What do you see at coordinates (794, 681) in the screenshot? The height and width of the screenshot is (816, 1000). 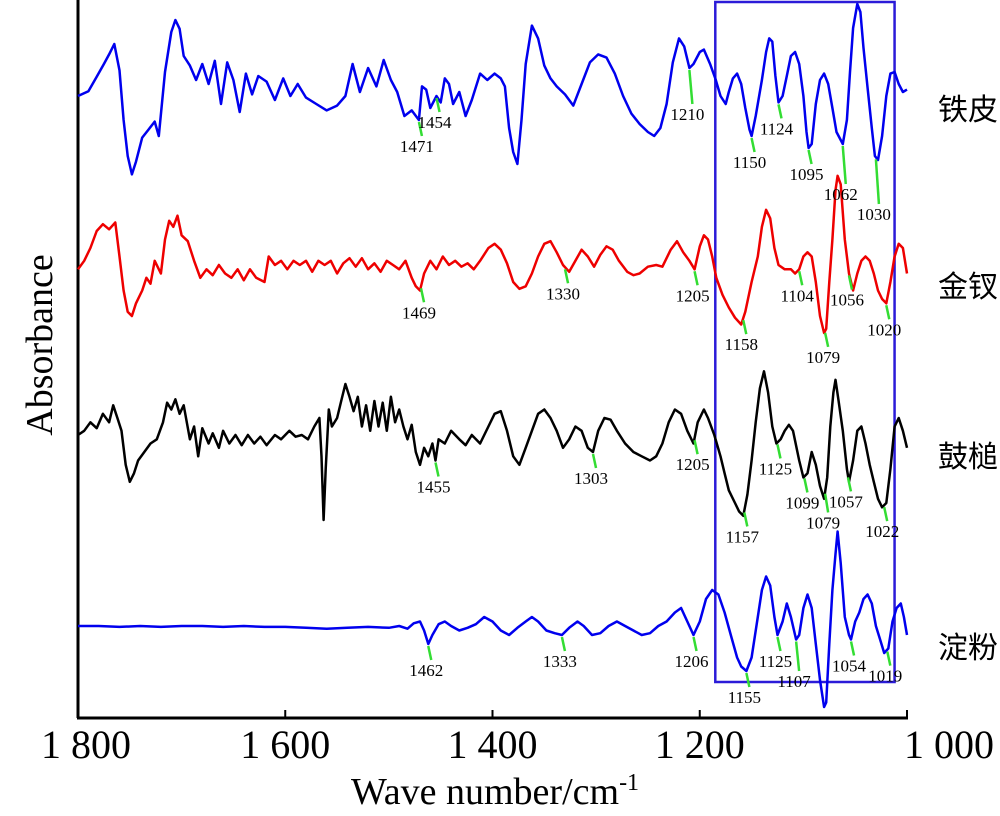 I see `peak-label: 1107` at bounding box center [794, 681].